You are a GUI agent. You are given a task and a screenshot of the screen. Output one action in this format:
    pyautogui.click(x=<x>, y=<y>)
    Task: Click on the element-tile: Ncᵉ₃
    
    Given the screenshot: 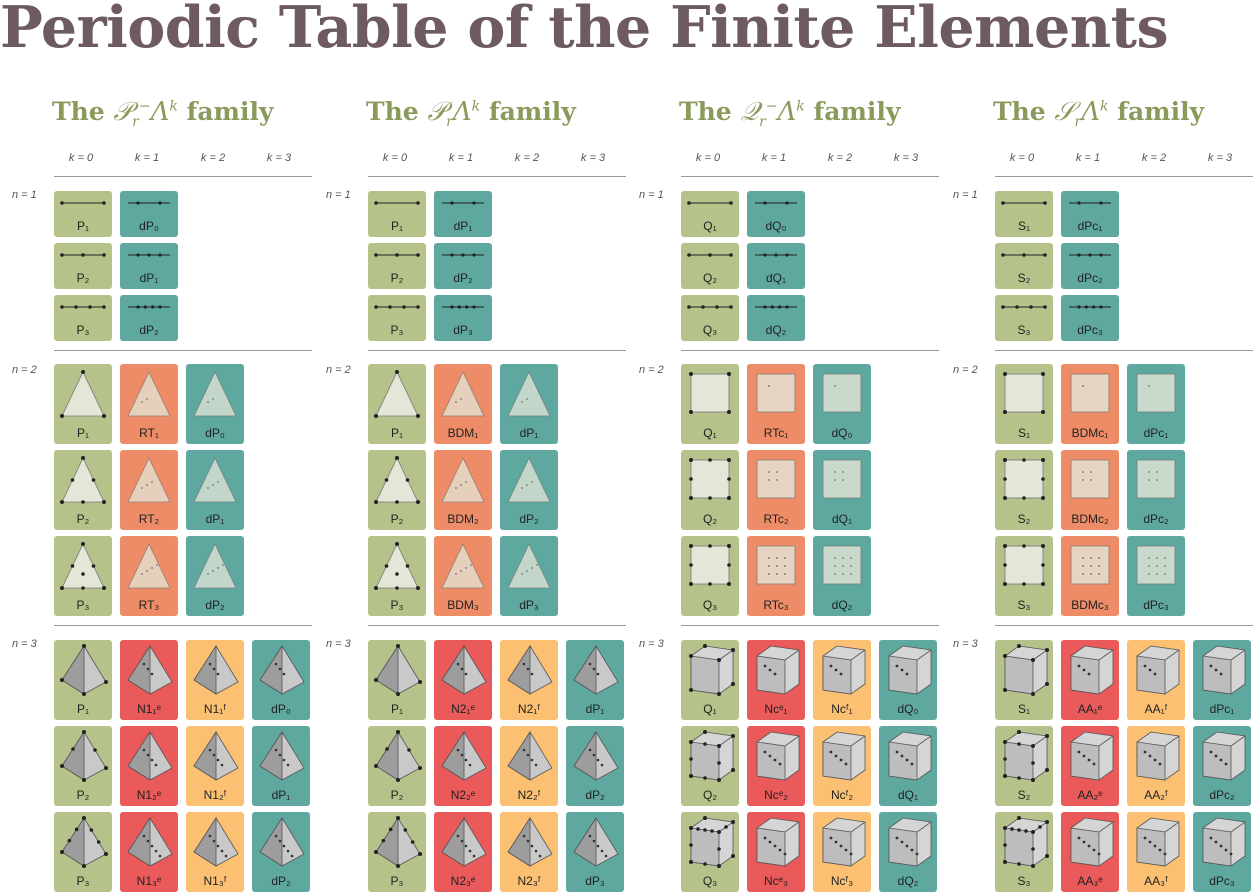 What is the action you would take?
    pyautogui.click(x=776, y=852)
    